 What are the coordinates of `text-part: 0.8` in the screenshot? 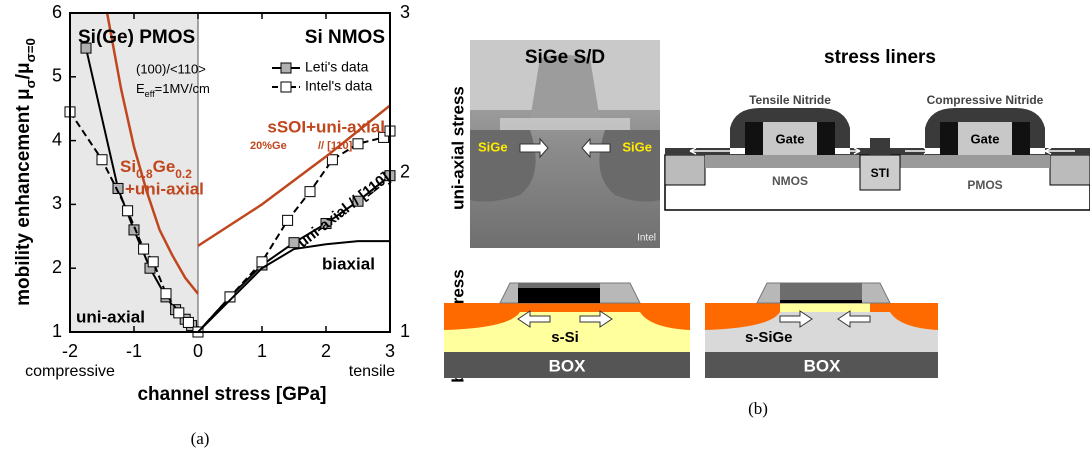 It's located at (144, 174).